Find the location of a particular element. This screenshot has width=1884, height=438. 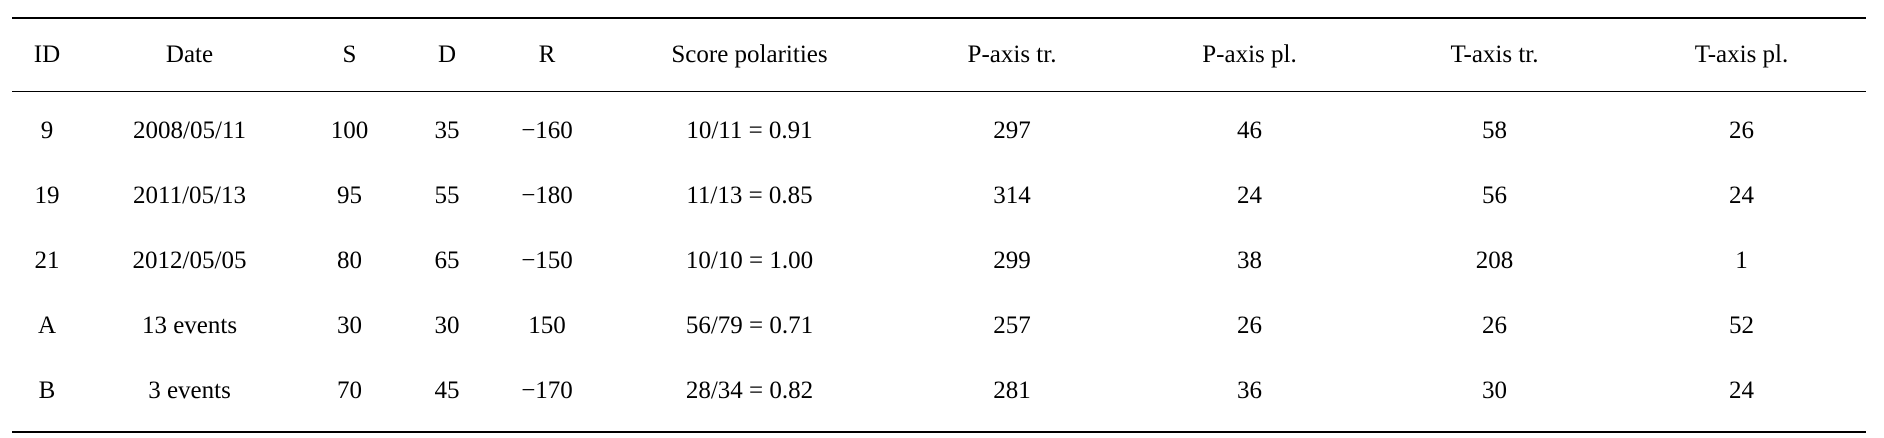

cell-score-polarities: 28/34 = 0.82 is located at coordinates (749, 390).